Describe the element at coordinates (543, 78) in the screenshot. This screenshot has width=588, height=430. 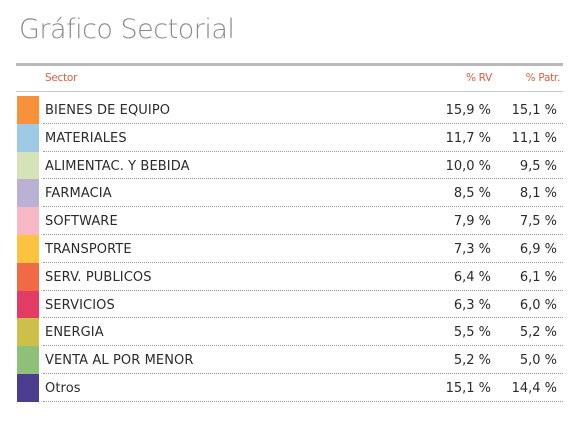
I see `header-patr: % Patr.` at that location.